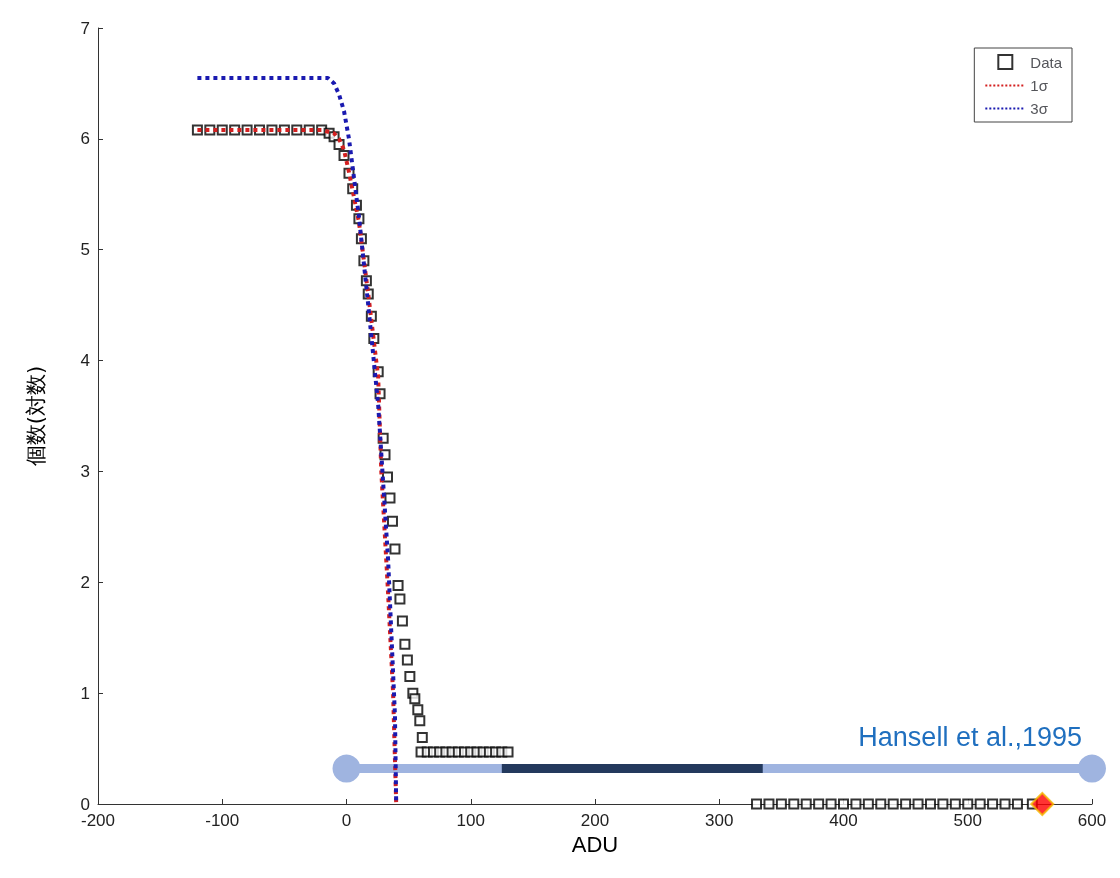 The width and height of the screenshot is (1120, 878). Describe the element at coordinates (222, 820) in the screenshot. I see `x-tick-label: -100` at that location.